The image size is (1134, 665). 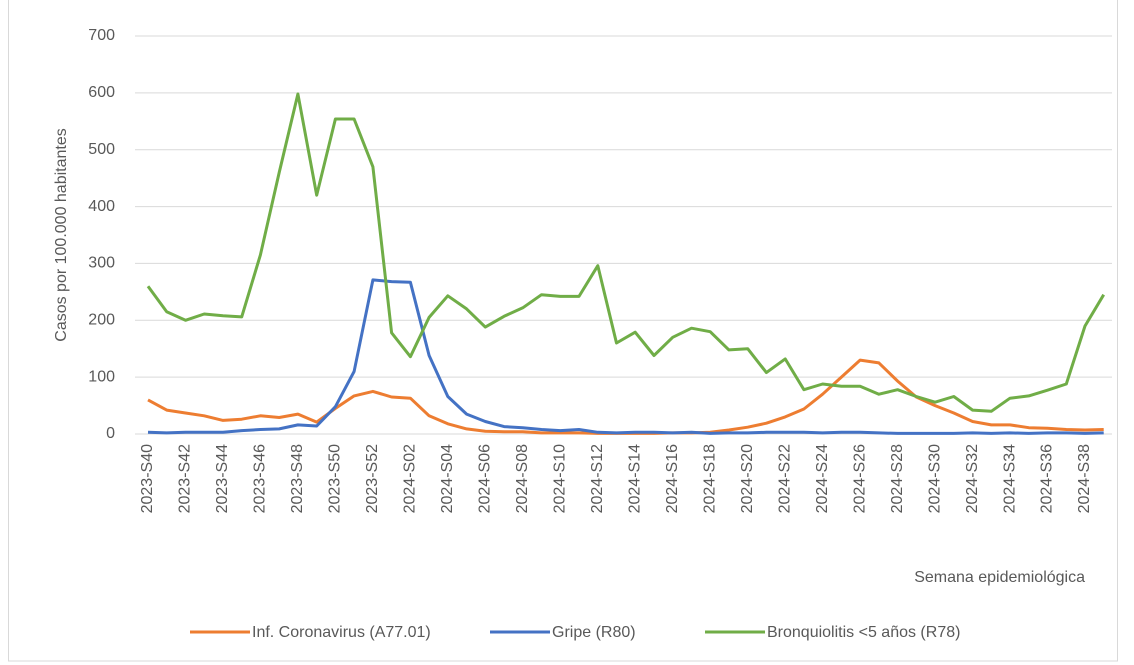 I want to click on y-tick-label: 400, so click(x=101, y=206).